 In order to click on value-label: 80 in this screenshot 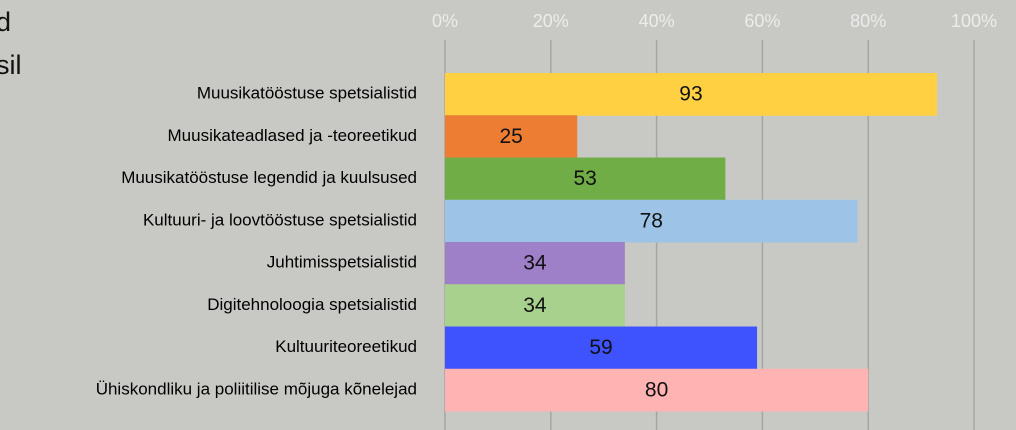, I will do `click(656, 389)`.